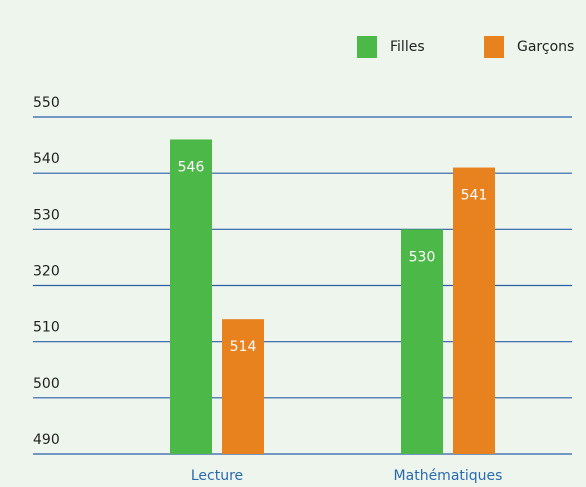 The height and width of the screenshot is (487, 586). I want to click on data-label: 546, so click(191, 167).